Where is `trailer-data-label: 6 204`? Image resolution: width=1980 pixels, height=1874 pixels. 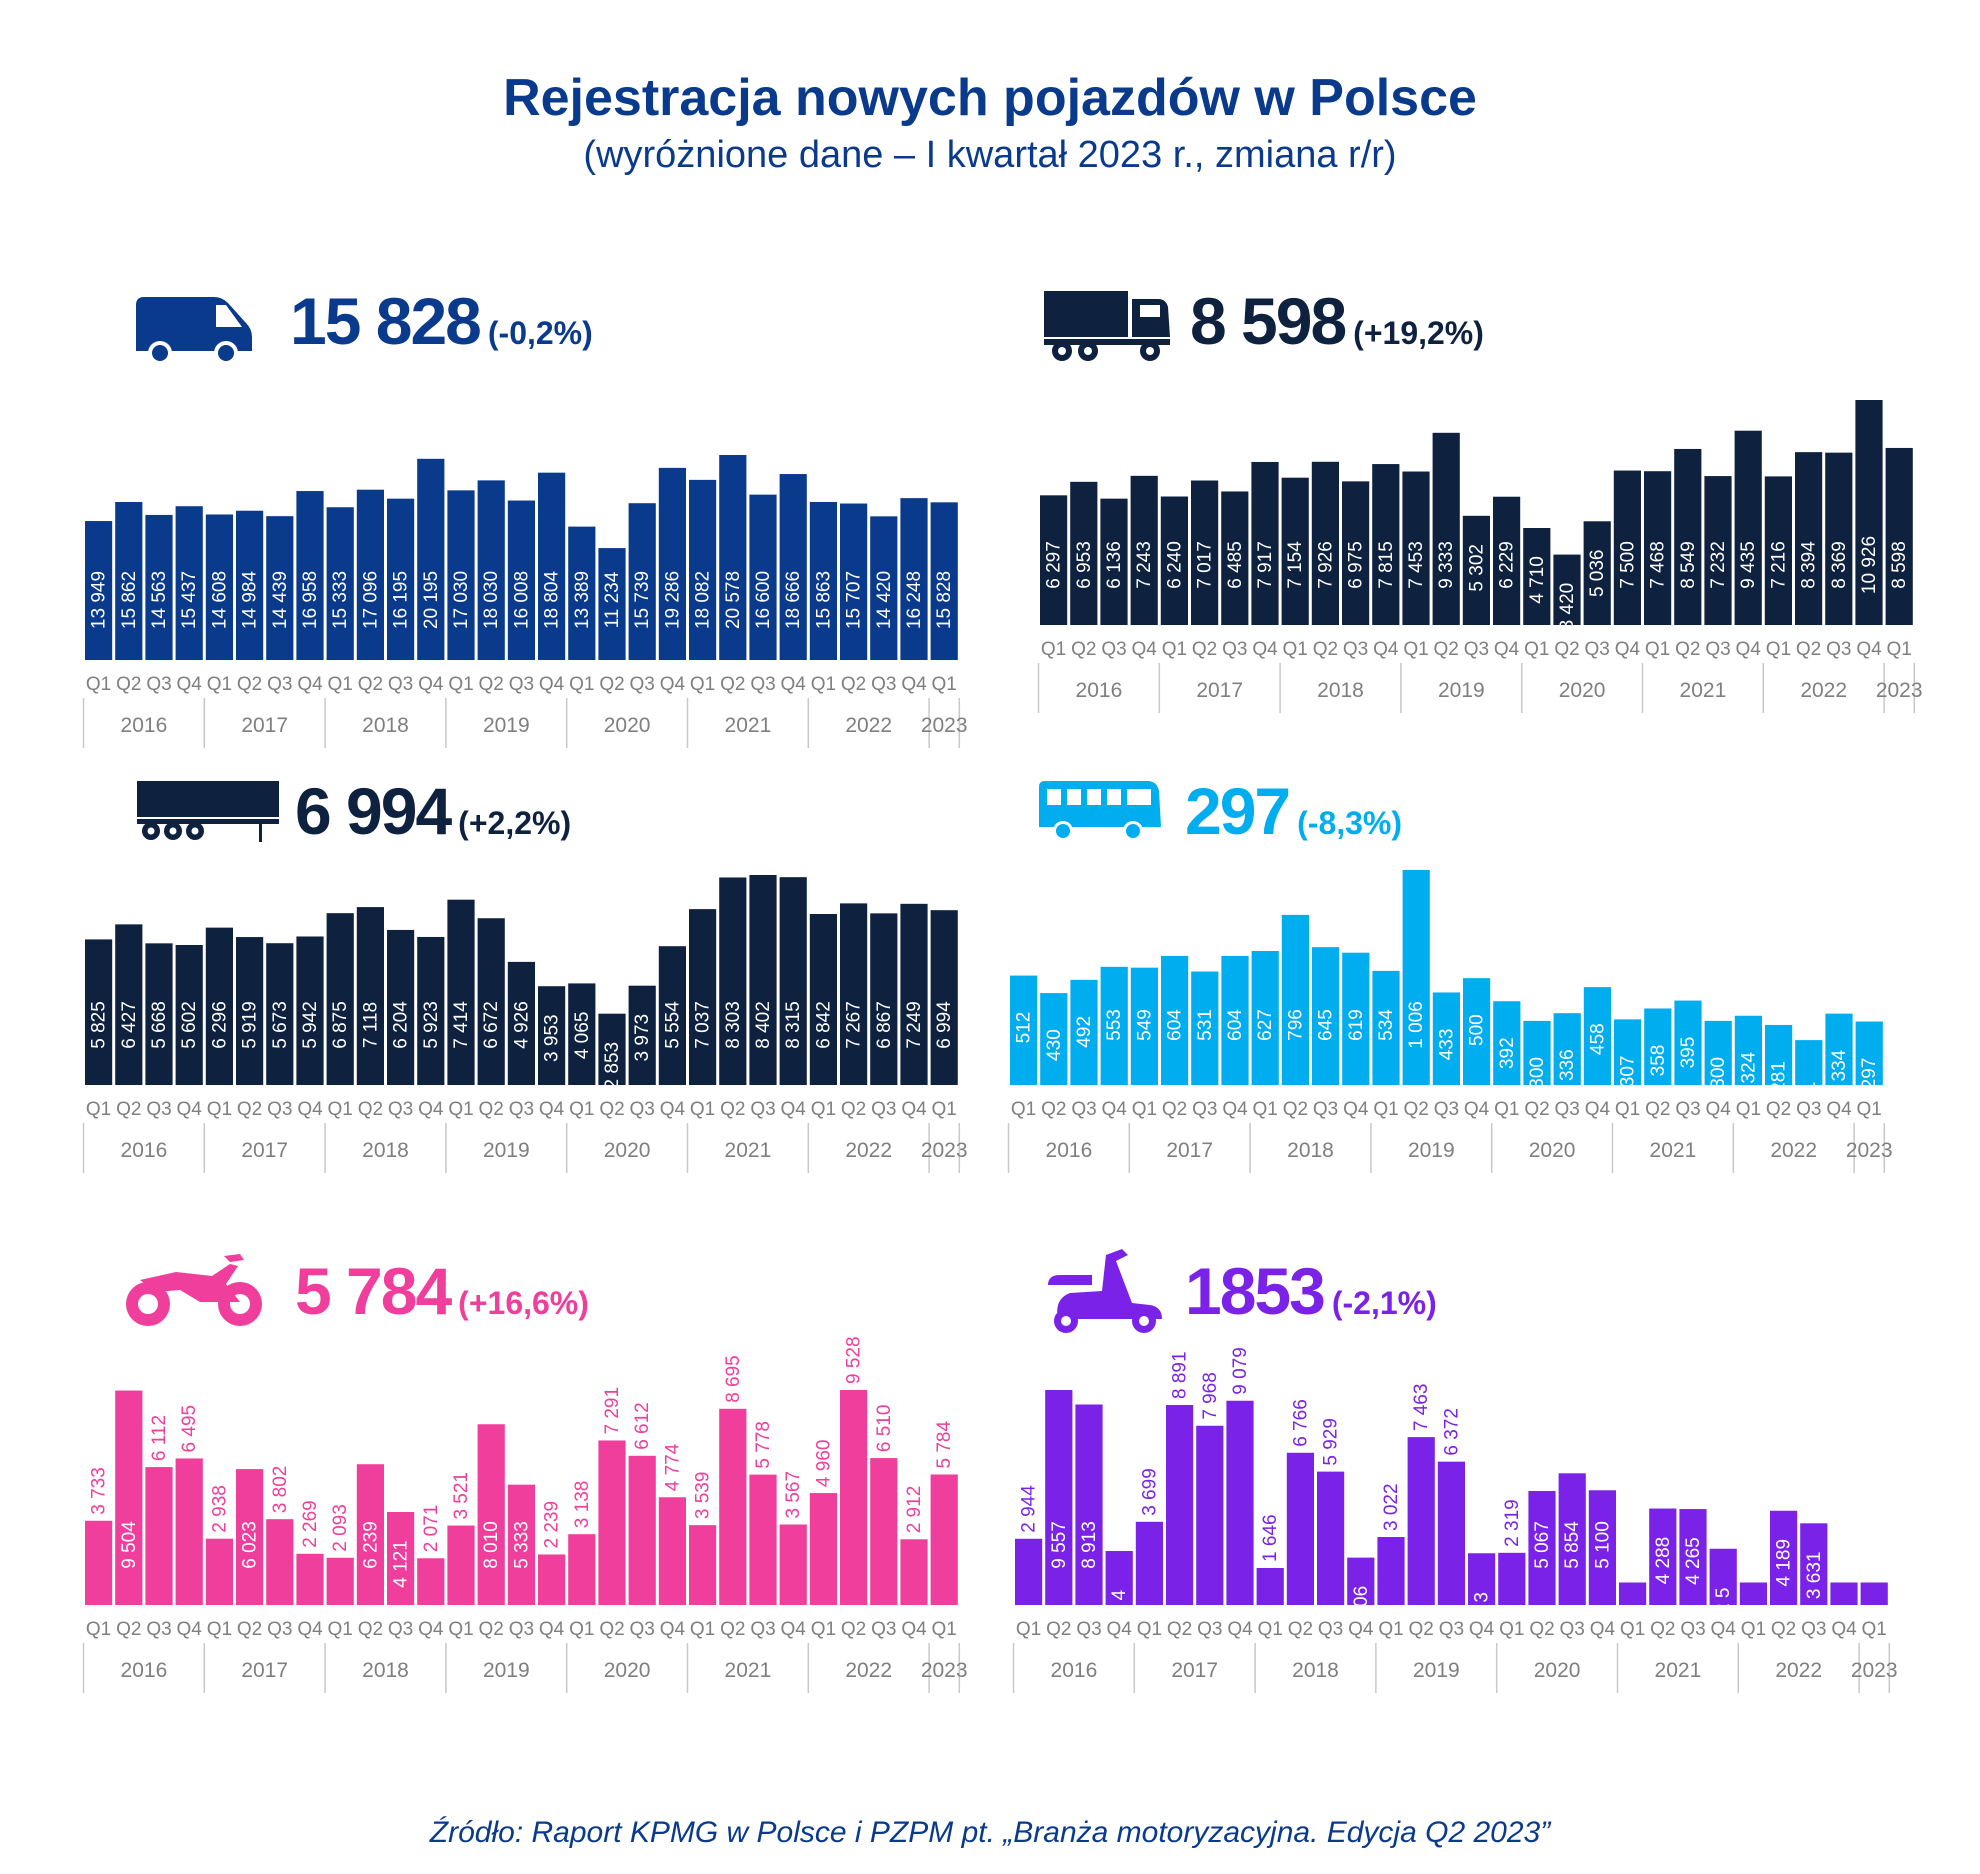 trailer-data-label: 6 204 is located at coordinates (401, 1025).